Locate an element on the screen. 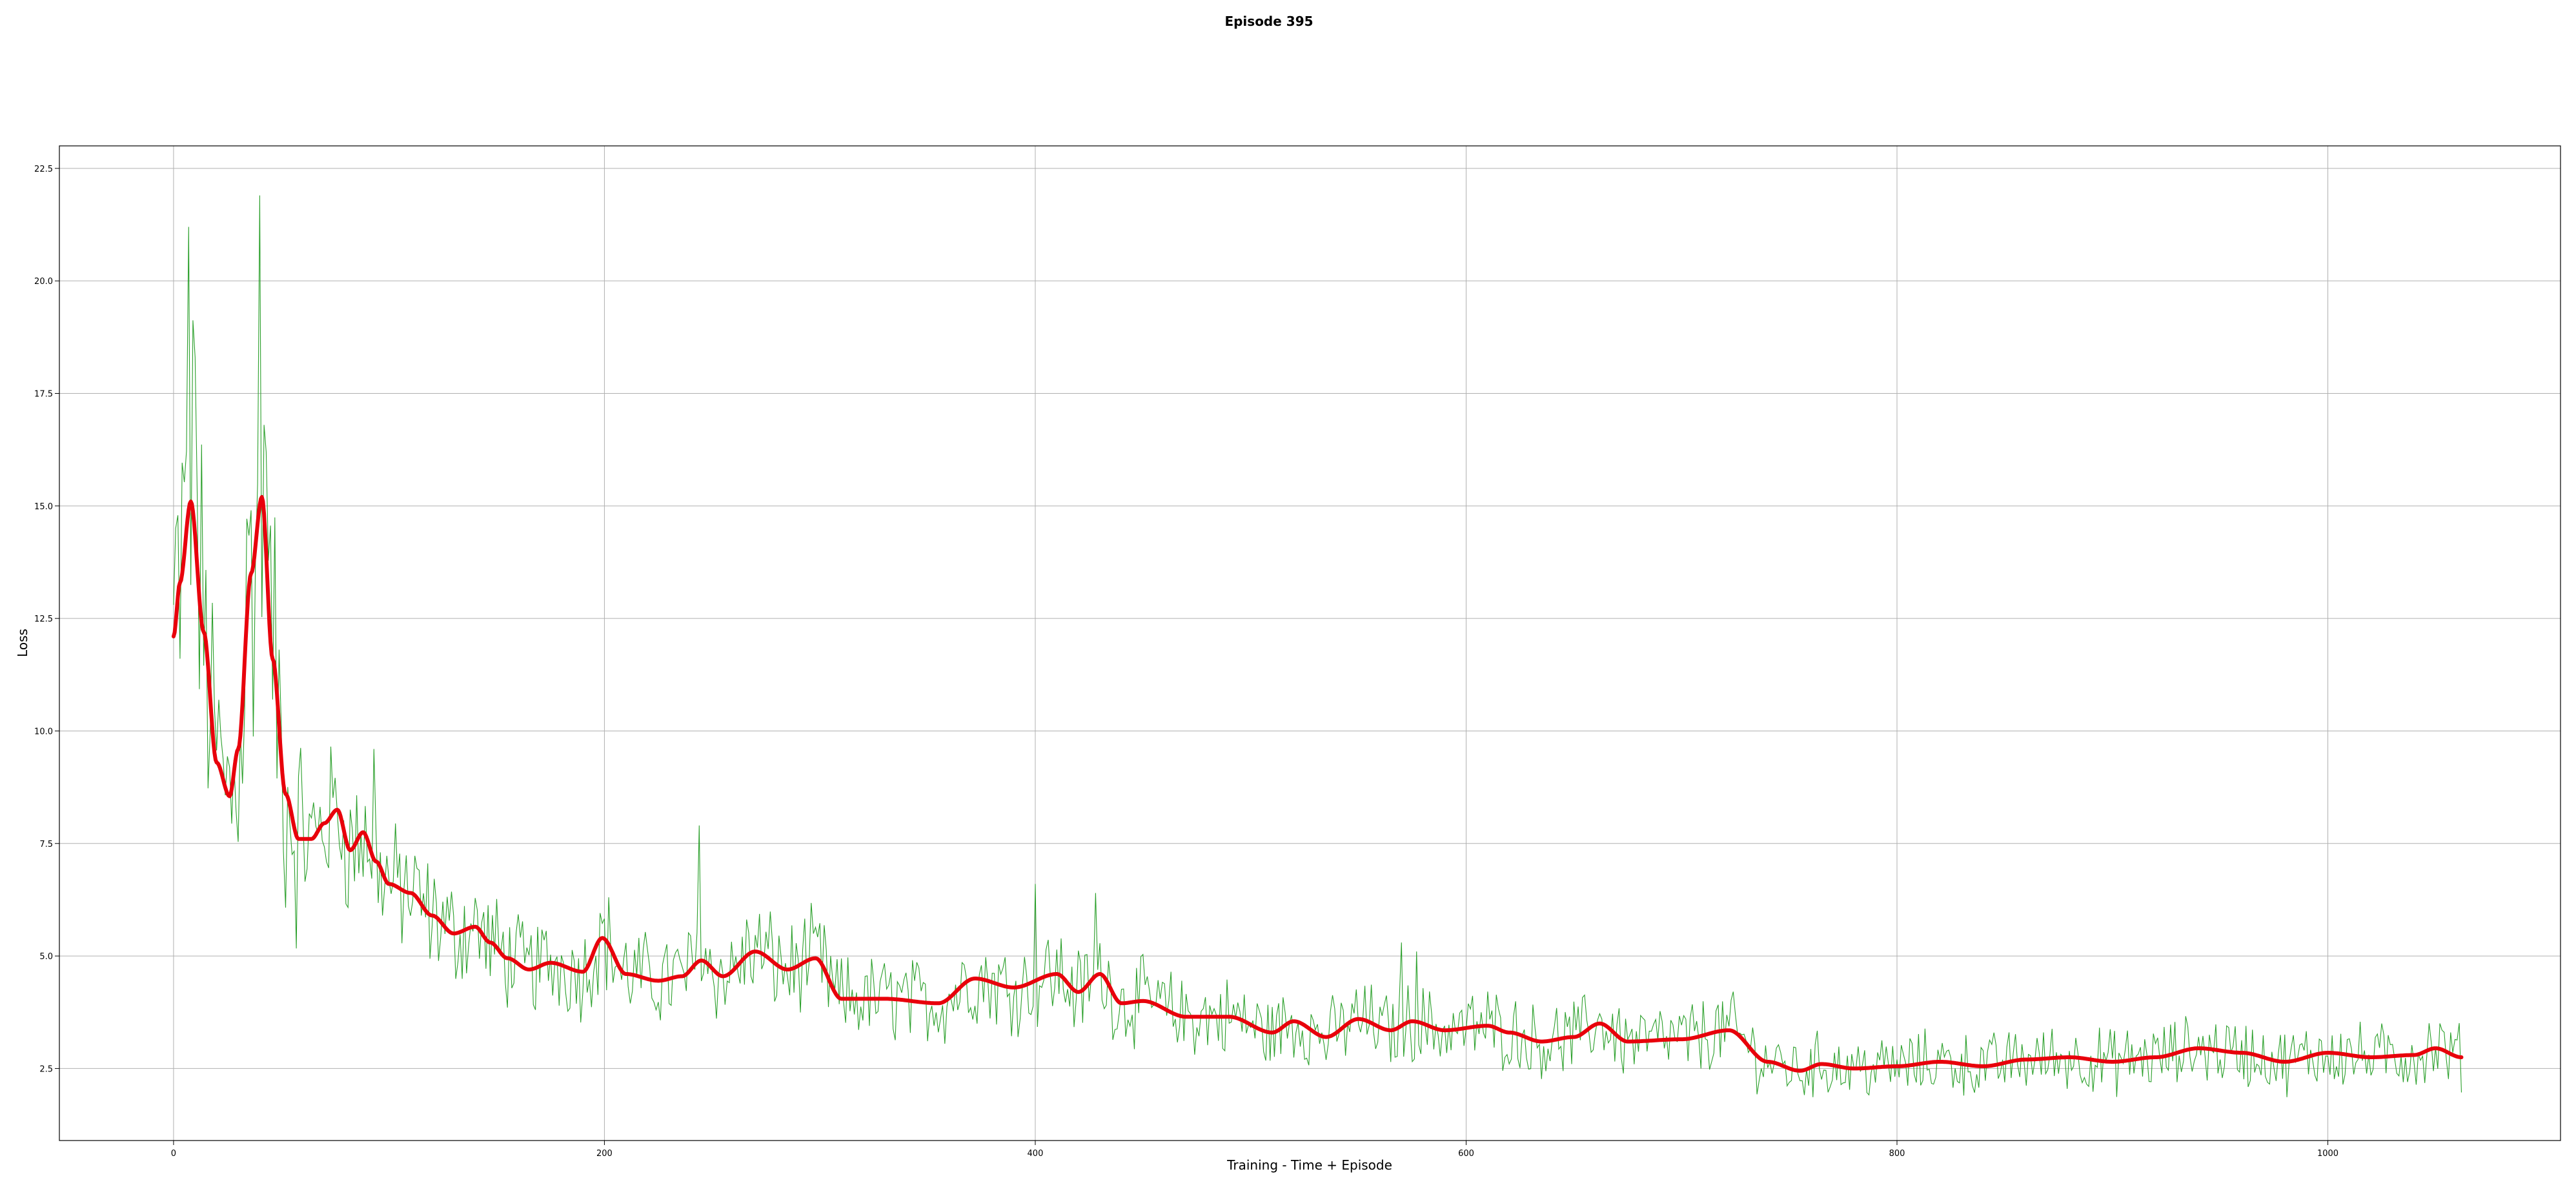 The image size is (2576, 1187). y-tick-label: 17.5 is located at coordinates (43, 395).